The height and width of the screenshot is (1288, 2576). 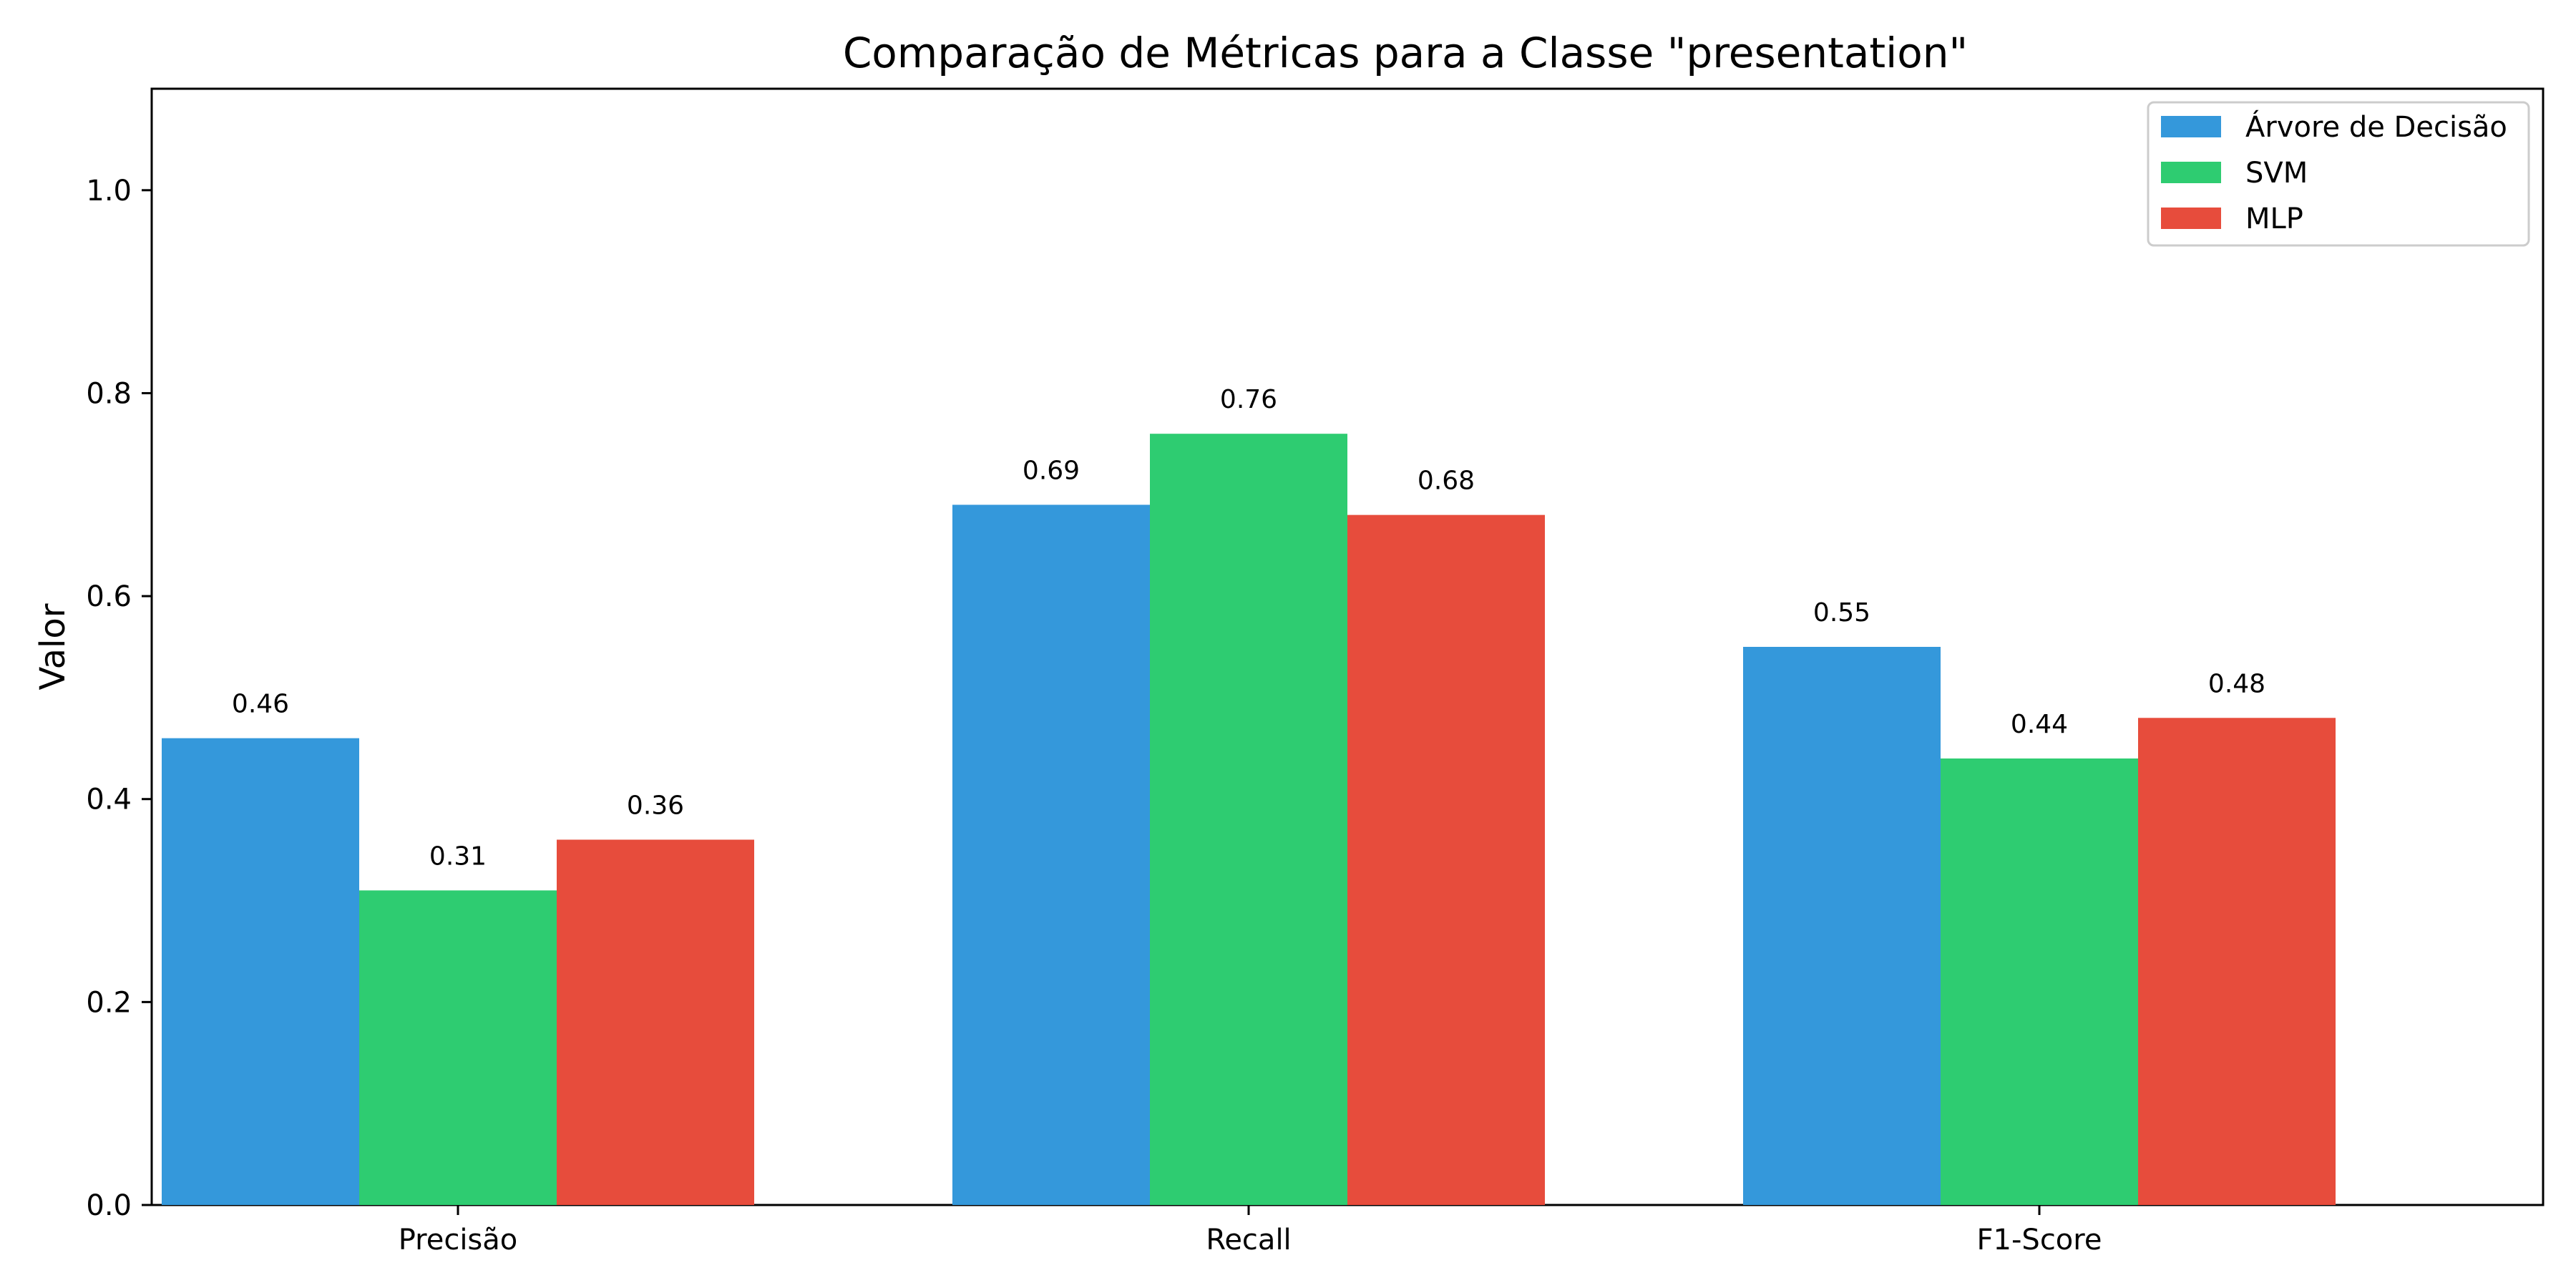 What do you see at coordinates (109, 393) in the screenshot?
I see `y-tick-label: 0.8` at bounding box center [109, 393].